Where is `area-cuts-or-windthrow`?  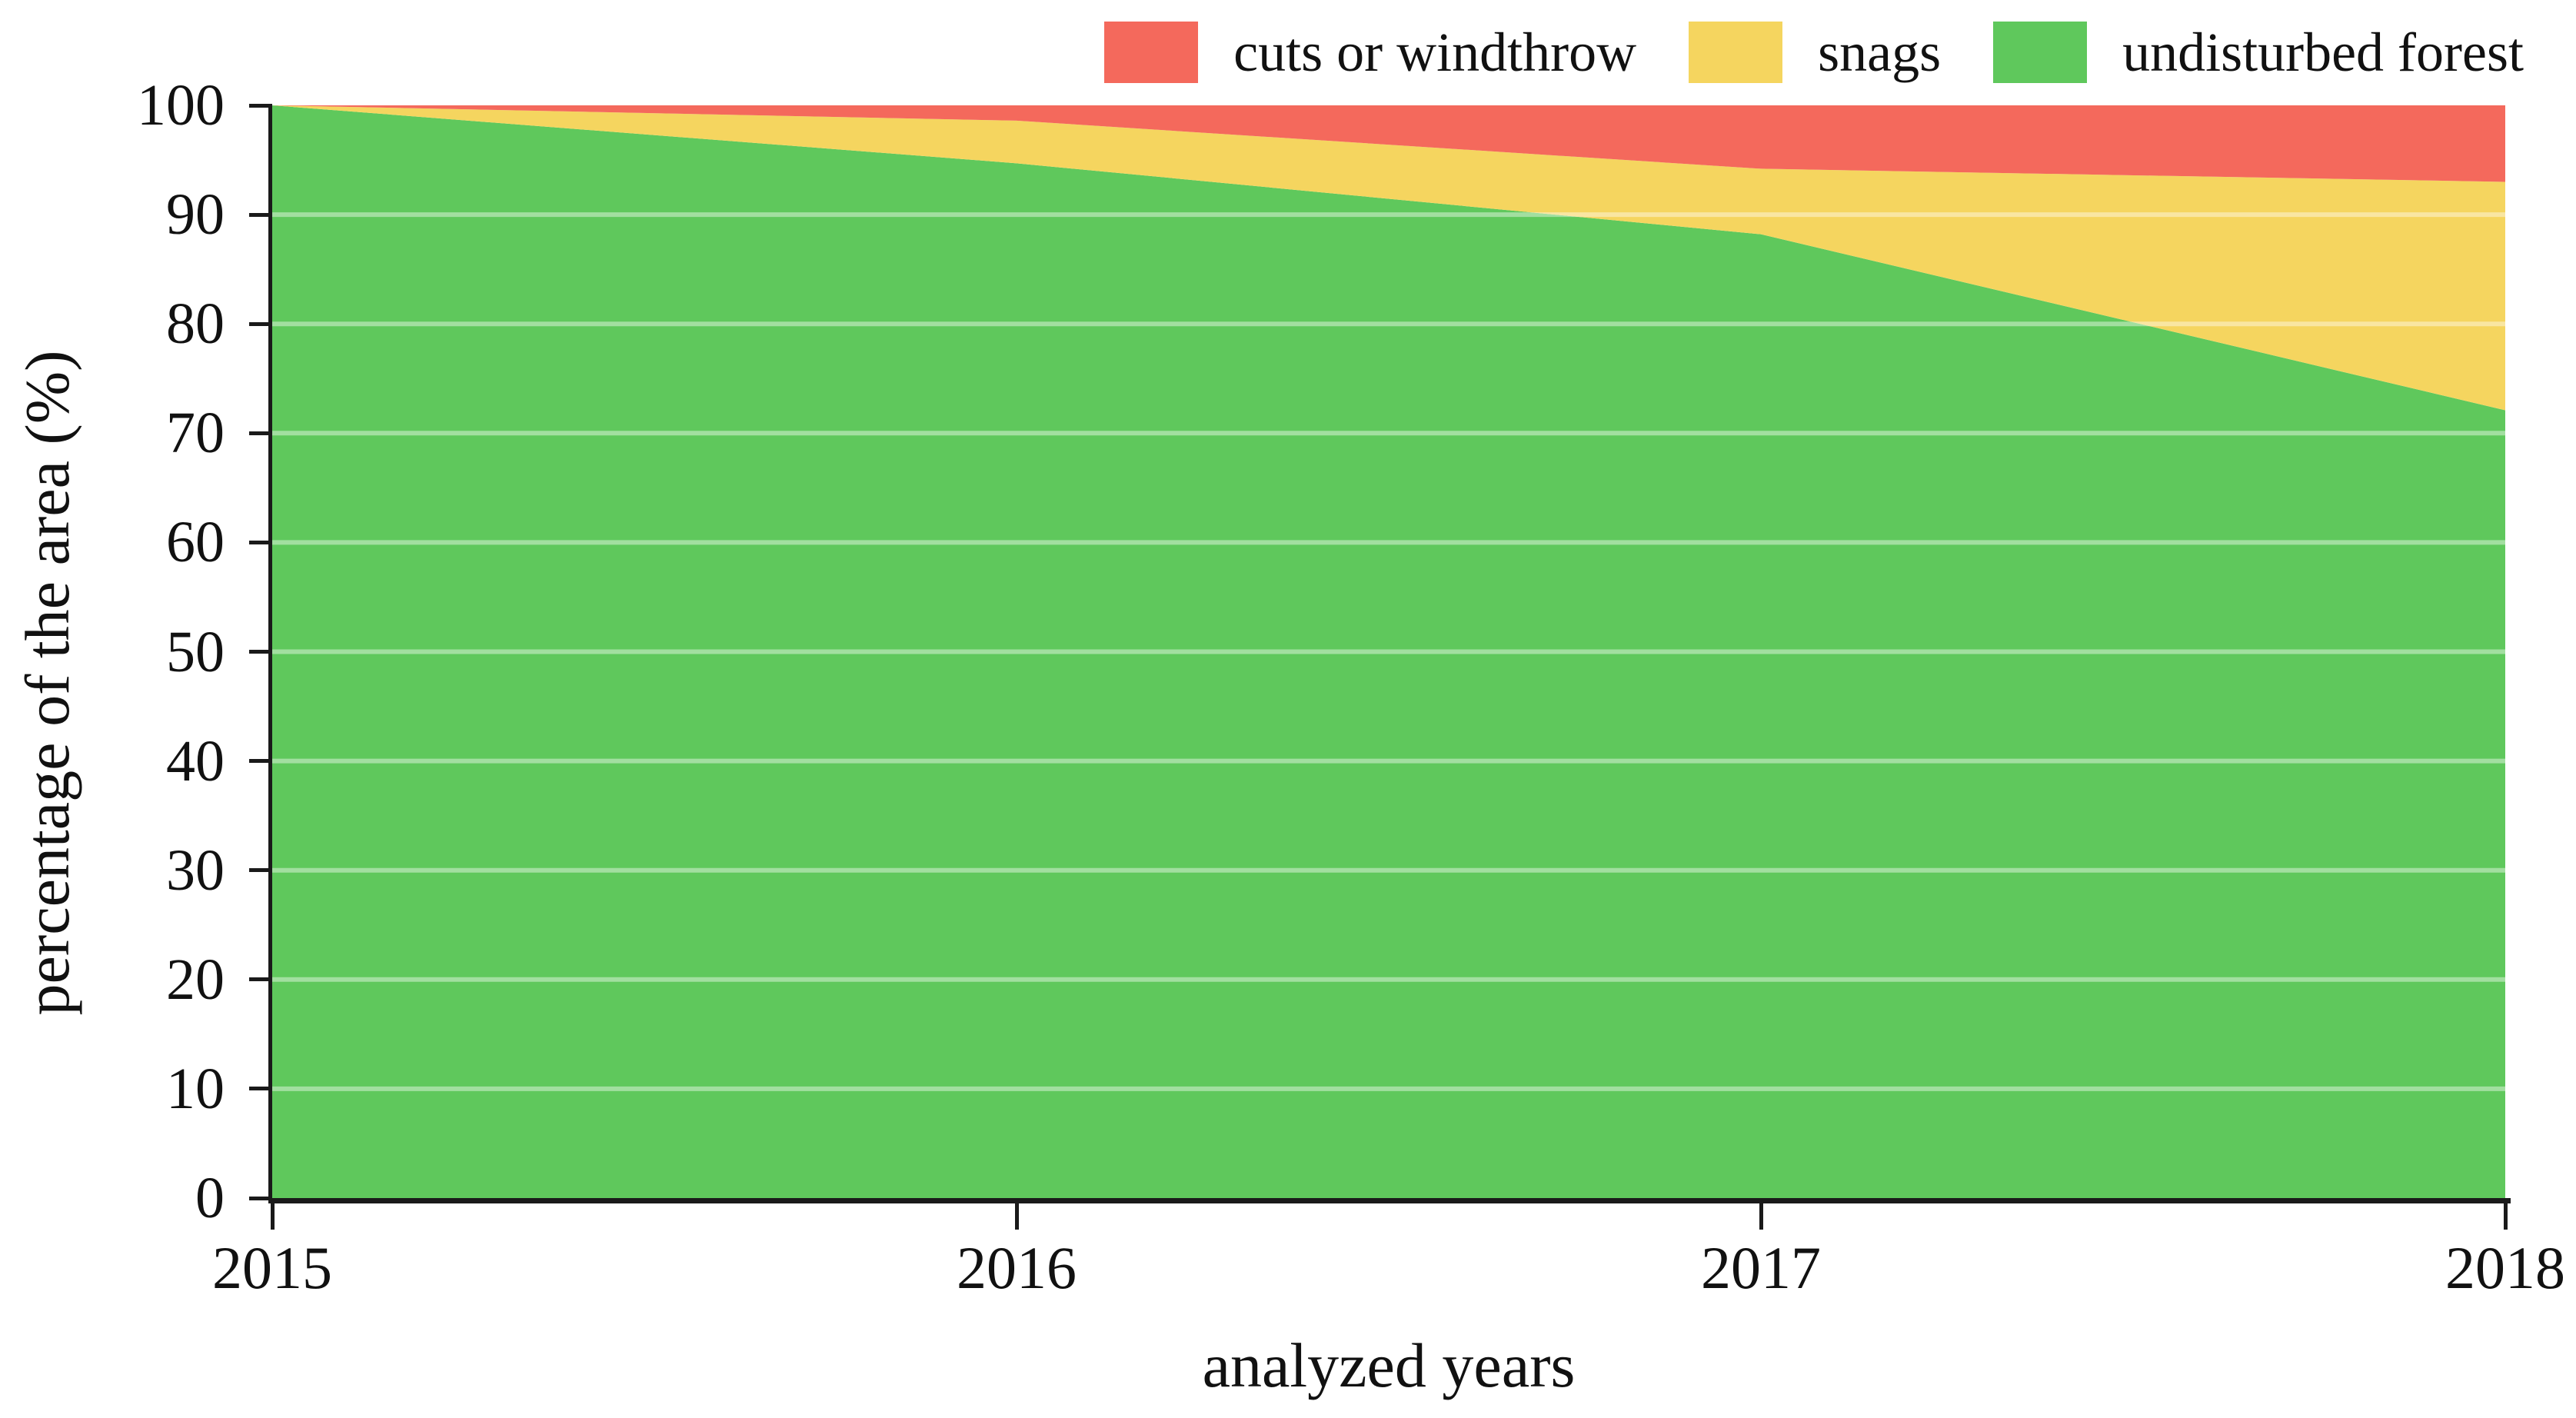 area-cuts-or-windthrow is located at coordinates (1388, 143).